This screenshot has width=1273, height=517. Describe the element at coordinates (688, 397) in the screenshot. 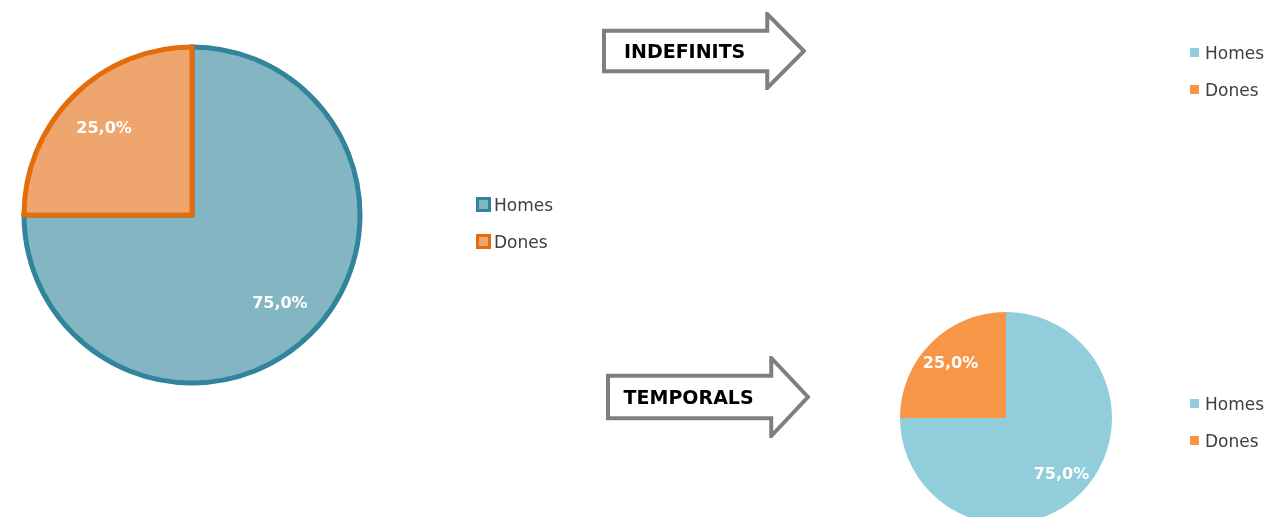

I see `text: TEMPORALS` at that location.